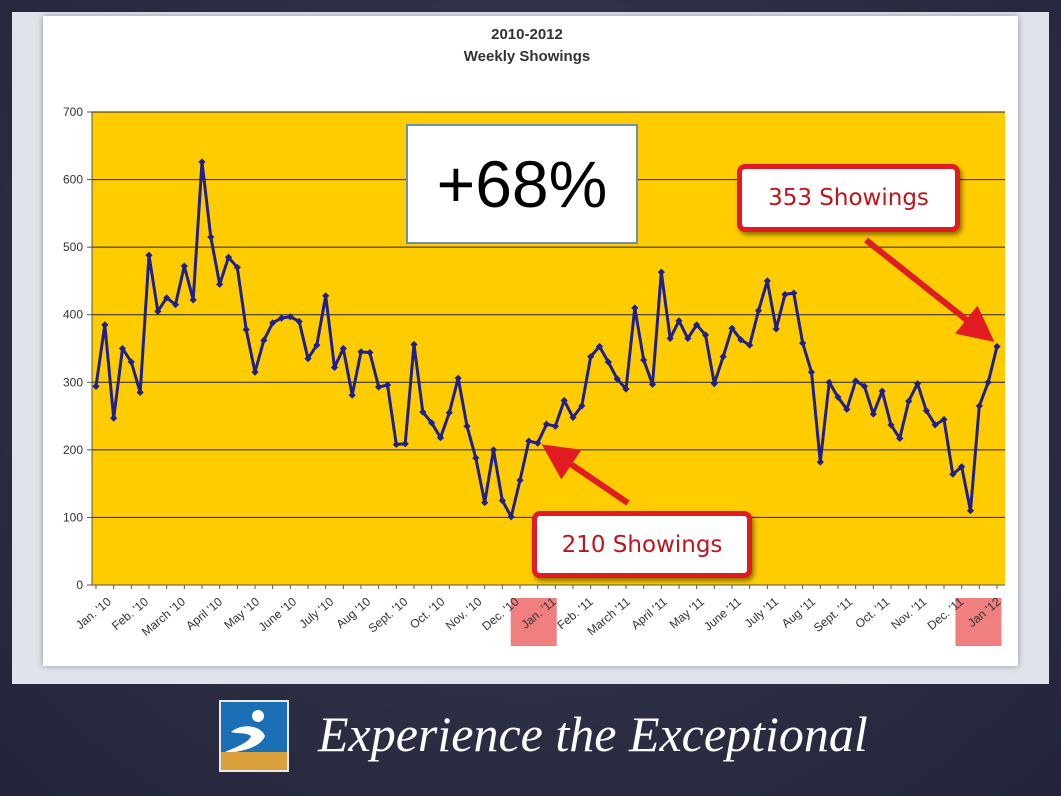  I want to click on x-tick-label: Nov. '10, so click(464, 613).